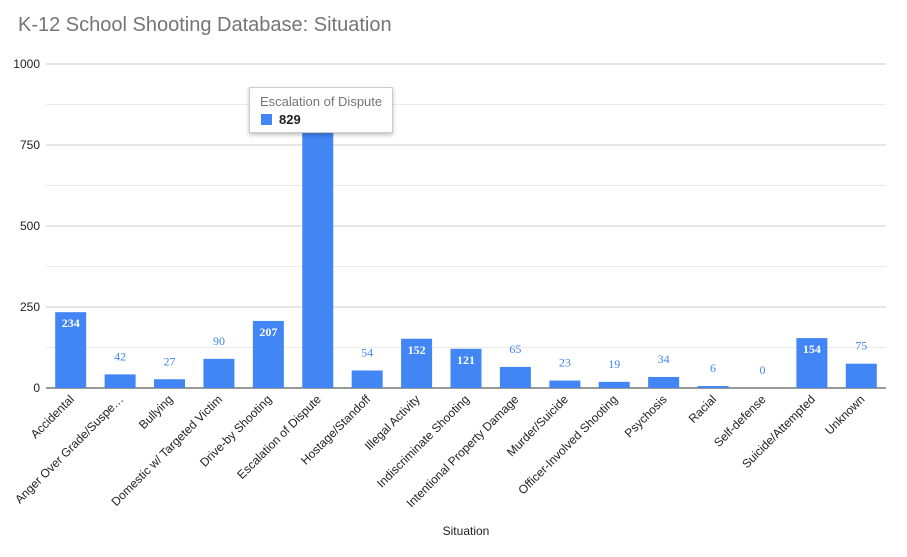 Image resolution: width=907 pixels, height=557 pixels. Describe the element at coordinates (466, 360) in the screenshot. I see `bar-data-label: 121` at that location.